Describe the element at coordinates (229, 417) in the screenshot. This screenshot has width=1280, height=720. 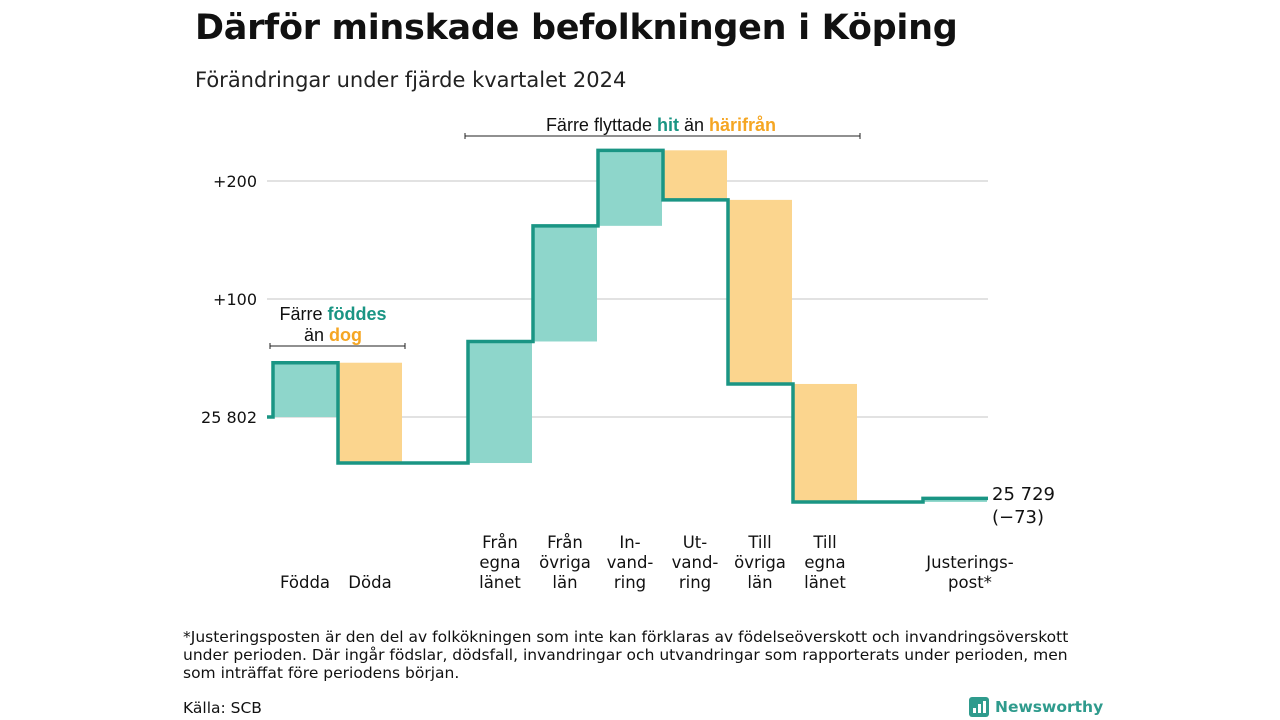
I see `y-tick-label: 25 802` at that location.